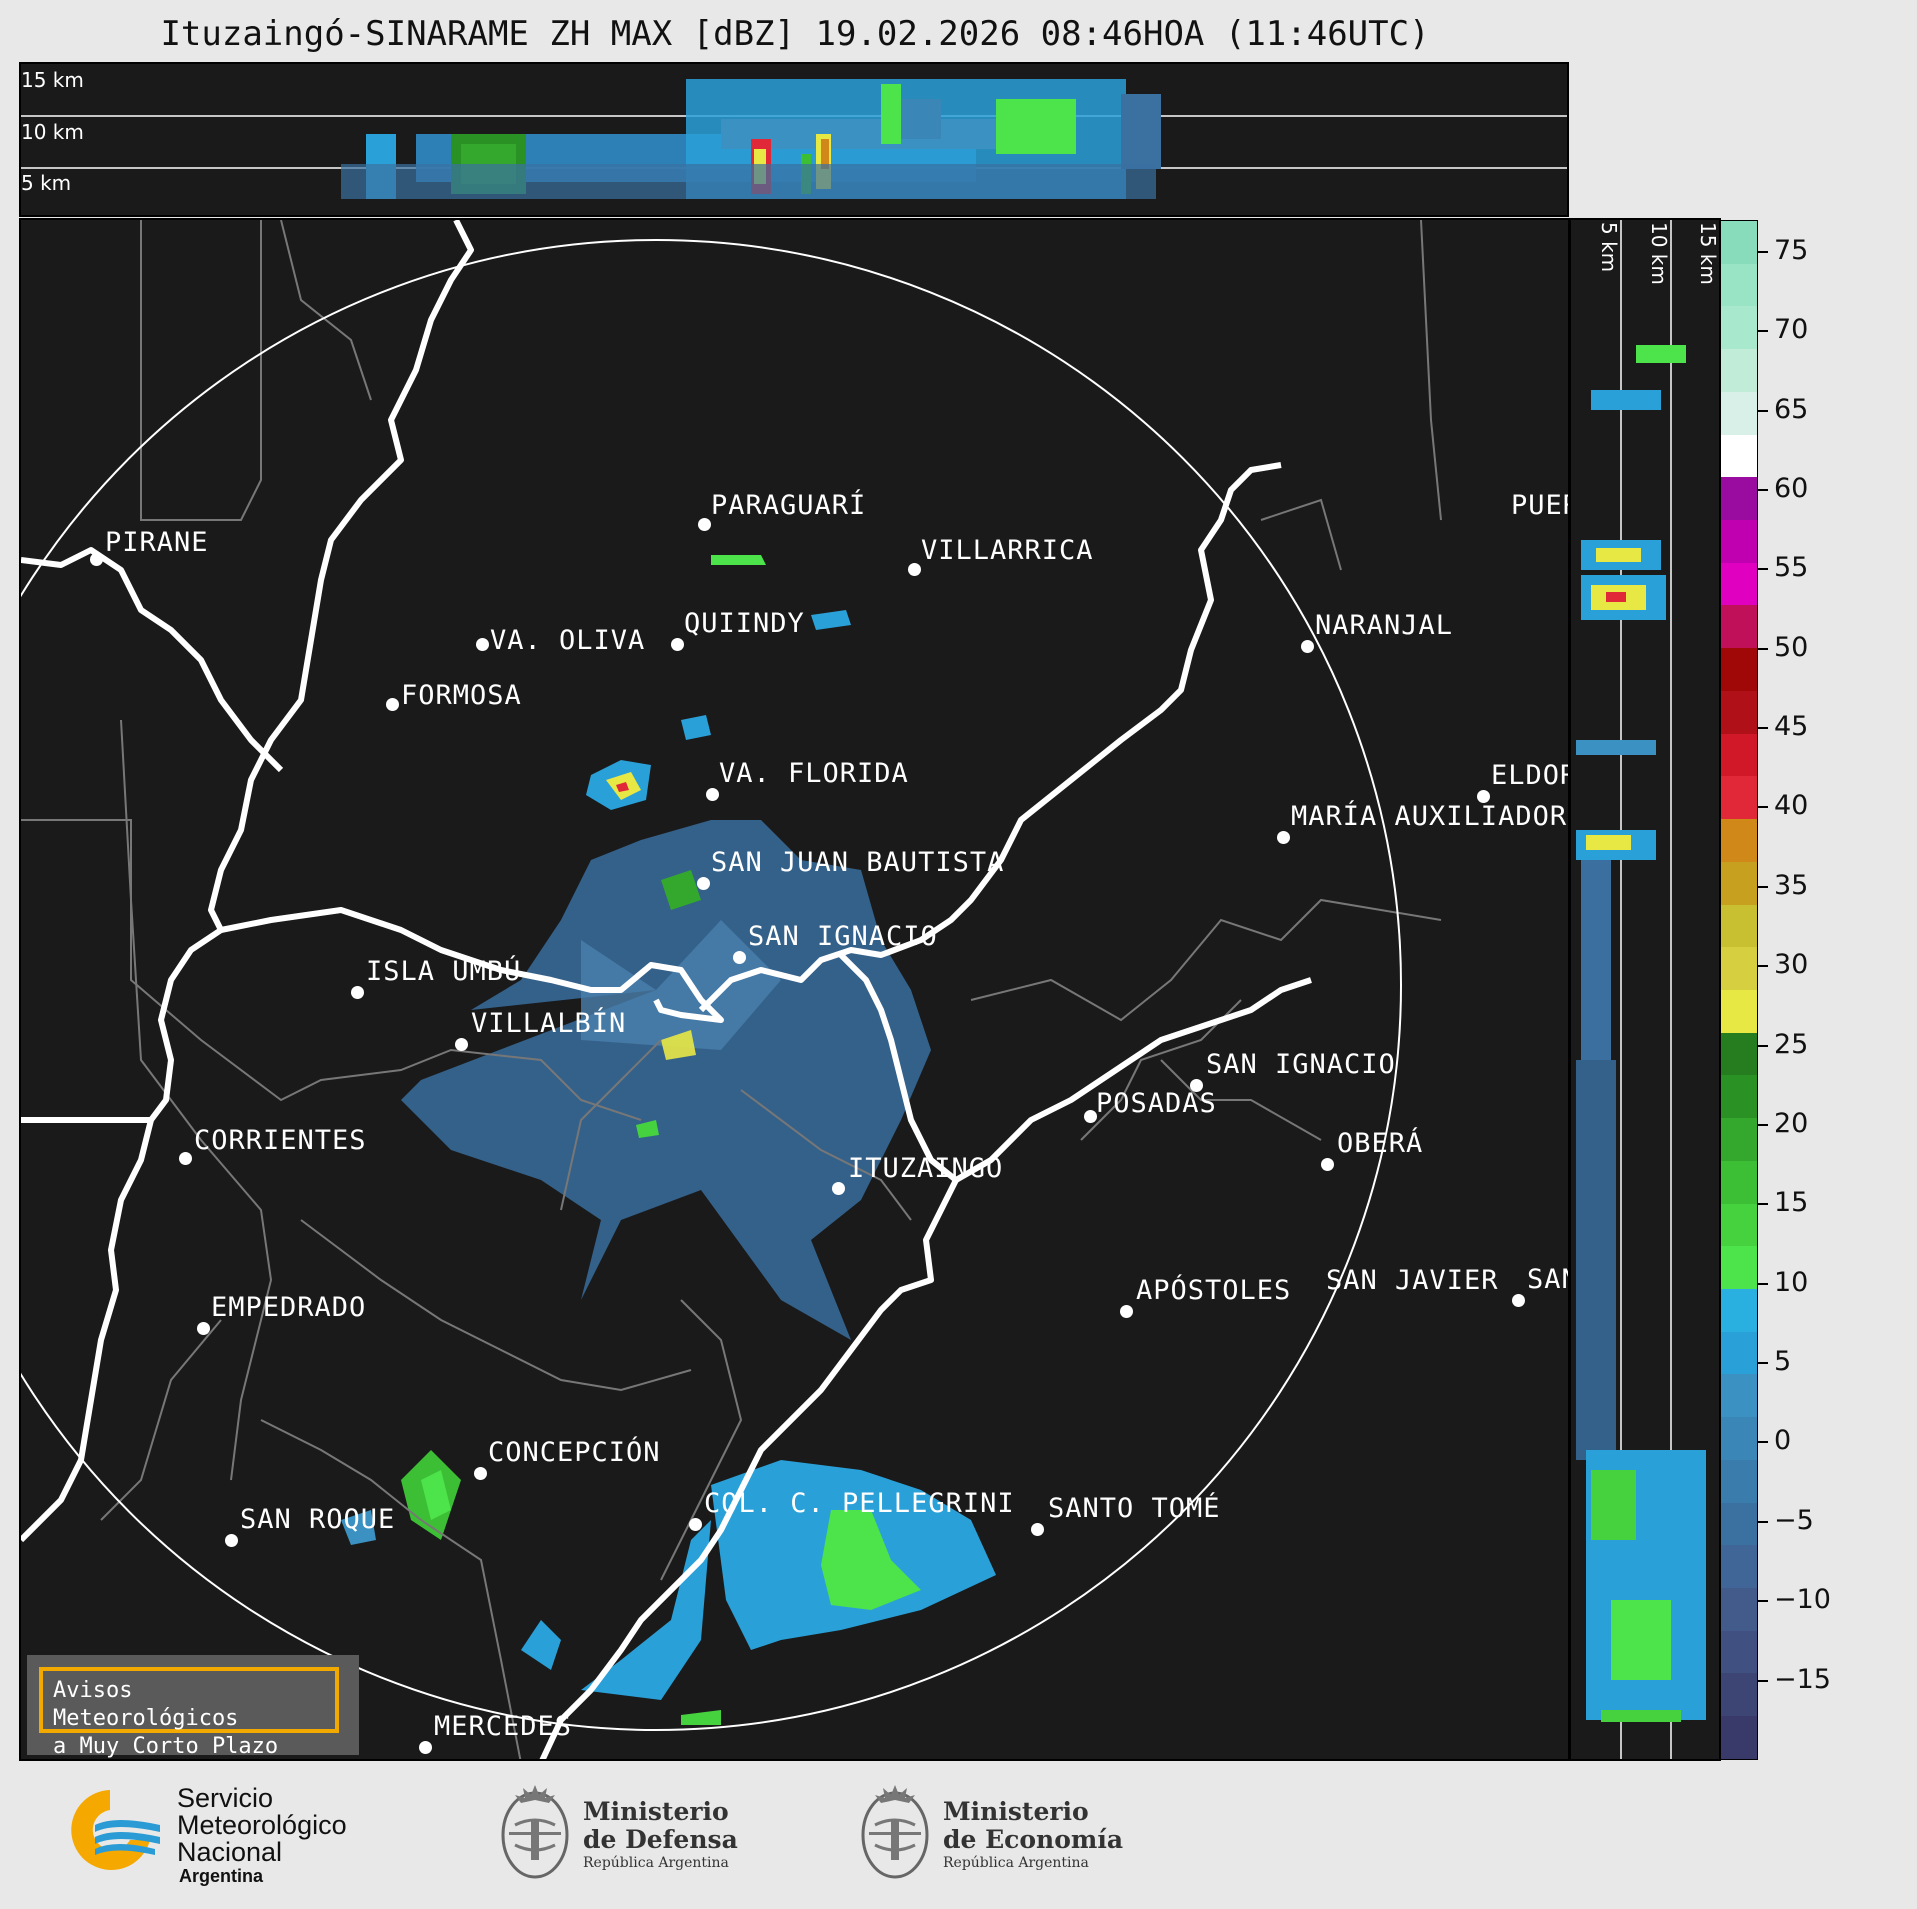 The image size is (1917, 1909). What do you see at coordinates (444, 971) in the screenshot?
I see `city-label-isla-umbu: ISLA UMBÚ` at bounding box center [444, 971].